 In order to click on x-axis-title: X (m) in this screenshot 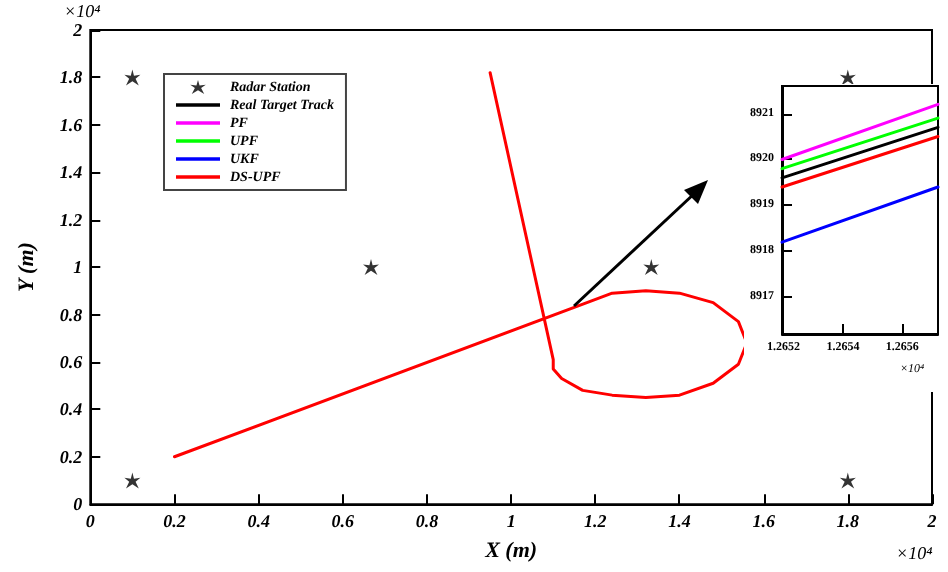, I will do `click(510, 551)`.